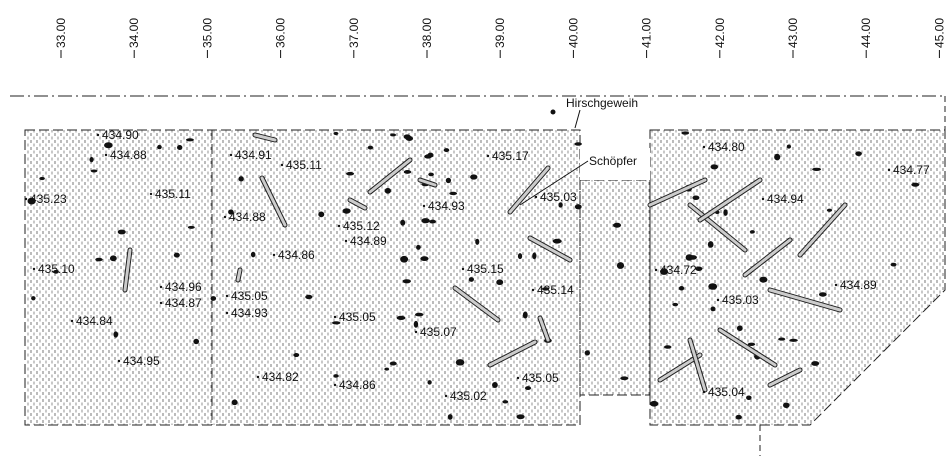  I want to click on elevation-label: 434.82, so click(280, 377).